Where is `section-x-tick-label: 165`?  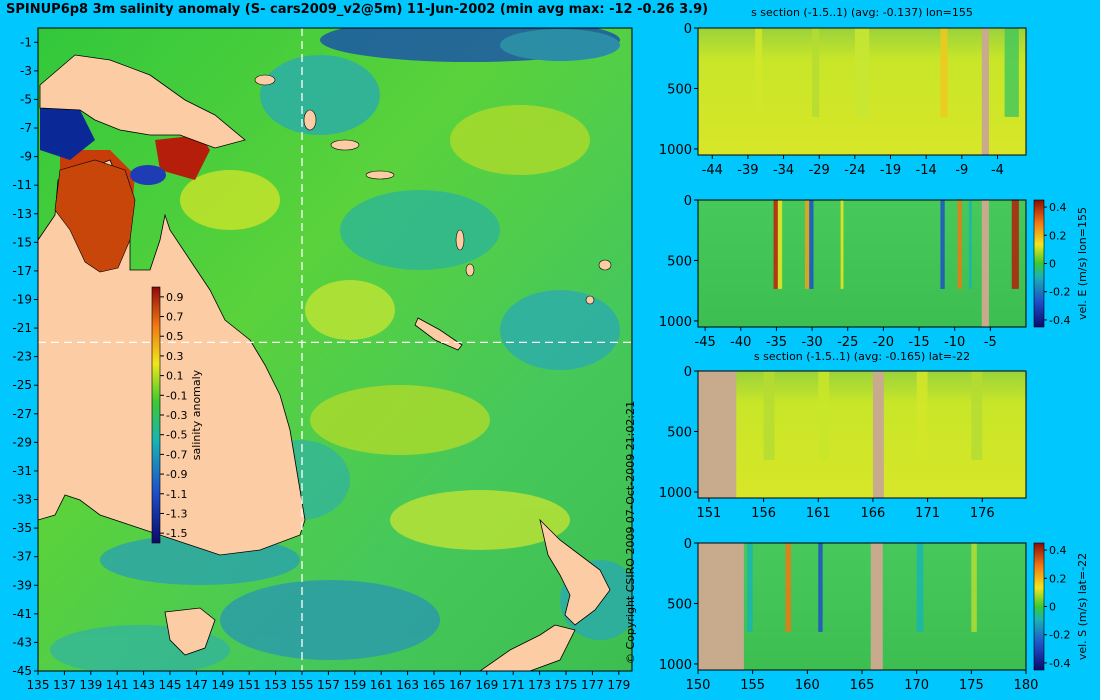 section-x-tick-label: 165 is located at coordinates (862, 685).